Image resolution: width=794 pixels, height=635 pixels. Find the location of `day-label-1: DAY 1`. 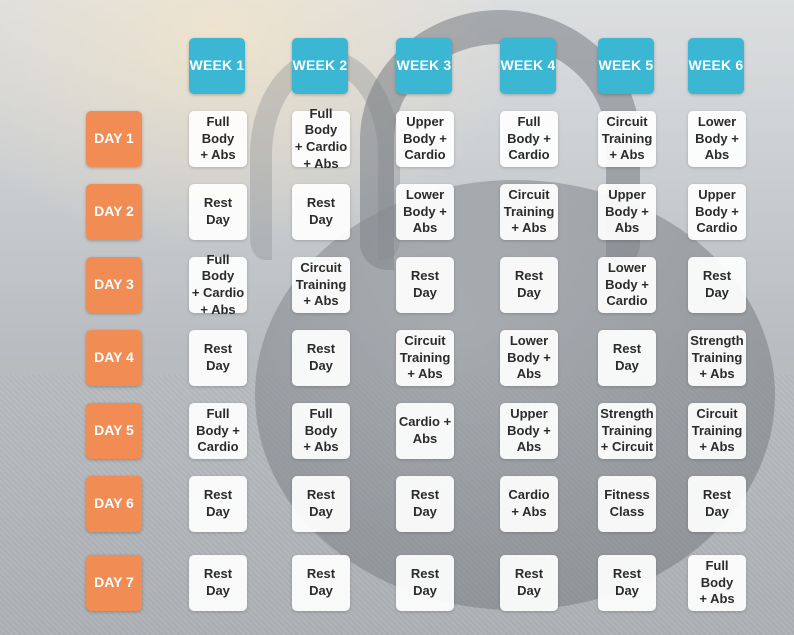

day-label-1: DAY 1 is located at coordinates (114, 139).